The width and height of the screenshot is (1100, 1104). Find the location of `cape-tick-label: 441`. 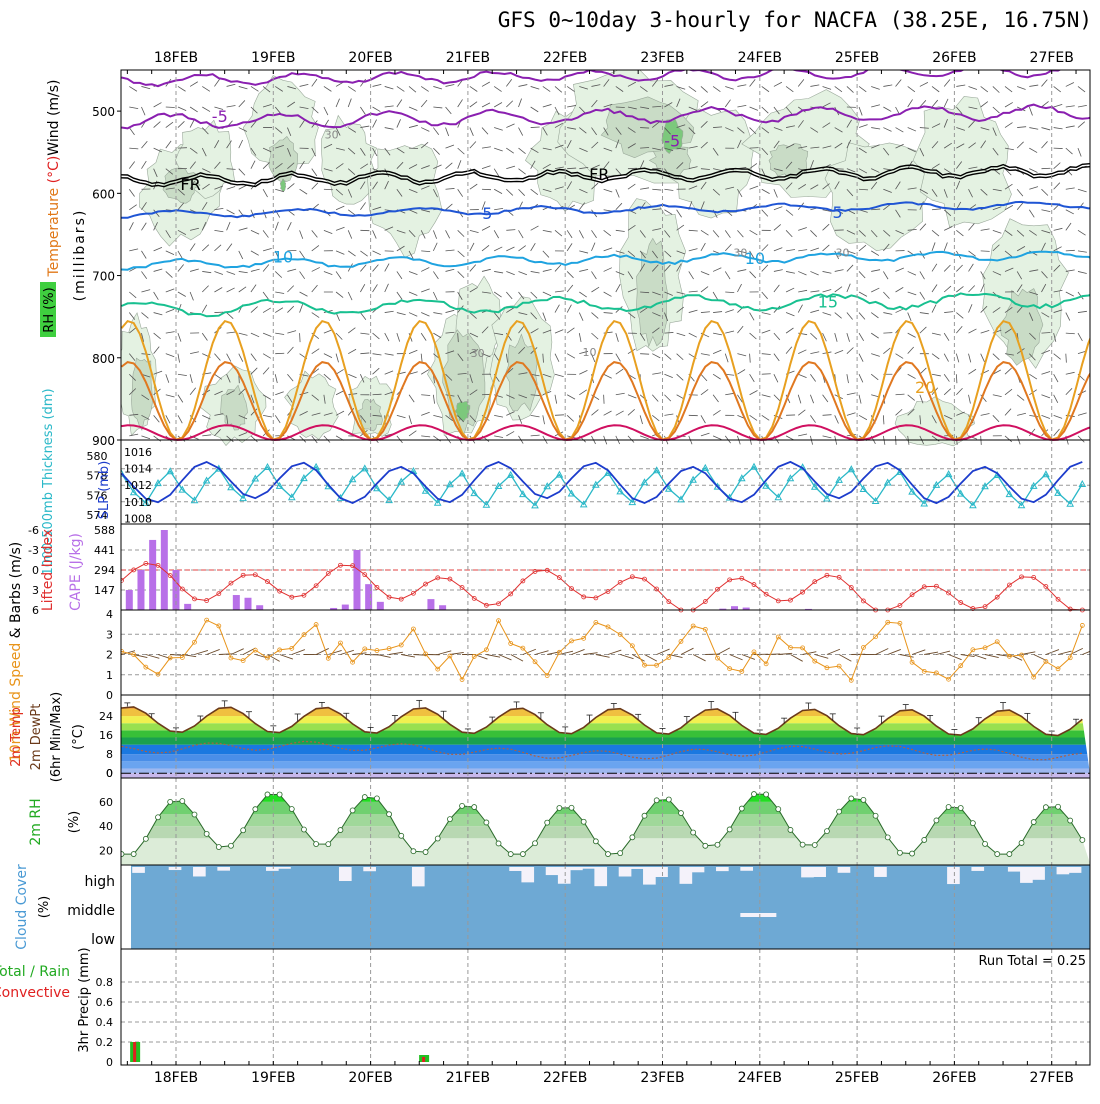

cape-tick-label: 441 is located at coordinates (104, 550).